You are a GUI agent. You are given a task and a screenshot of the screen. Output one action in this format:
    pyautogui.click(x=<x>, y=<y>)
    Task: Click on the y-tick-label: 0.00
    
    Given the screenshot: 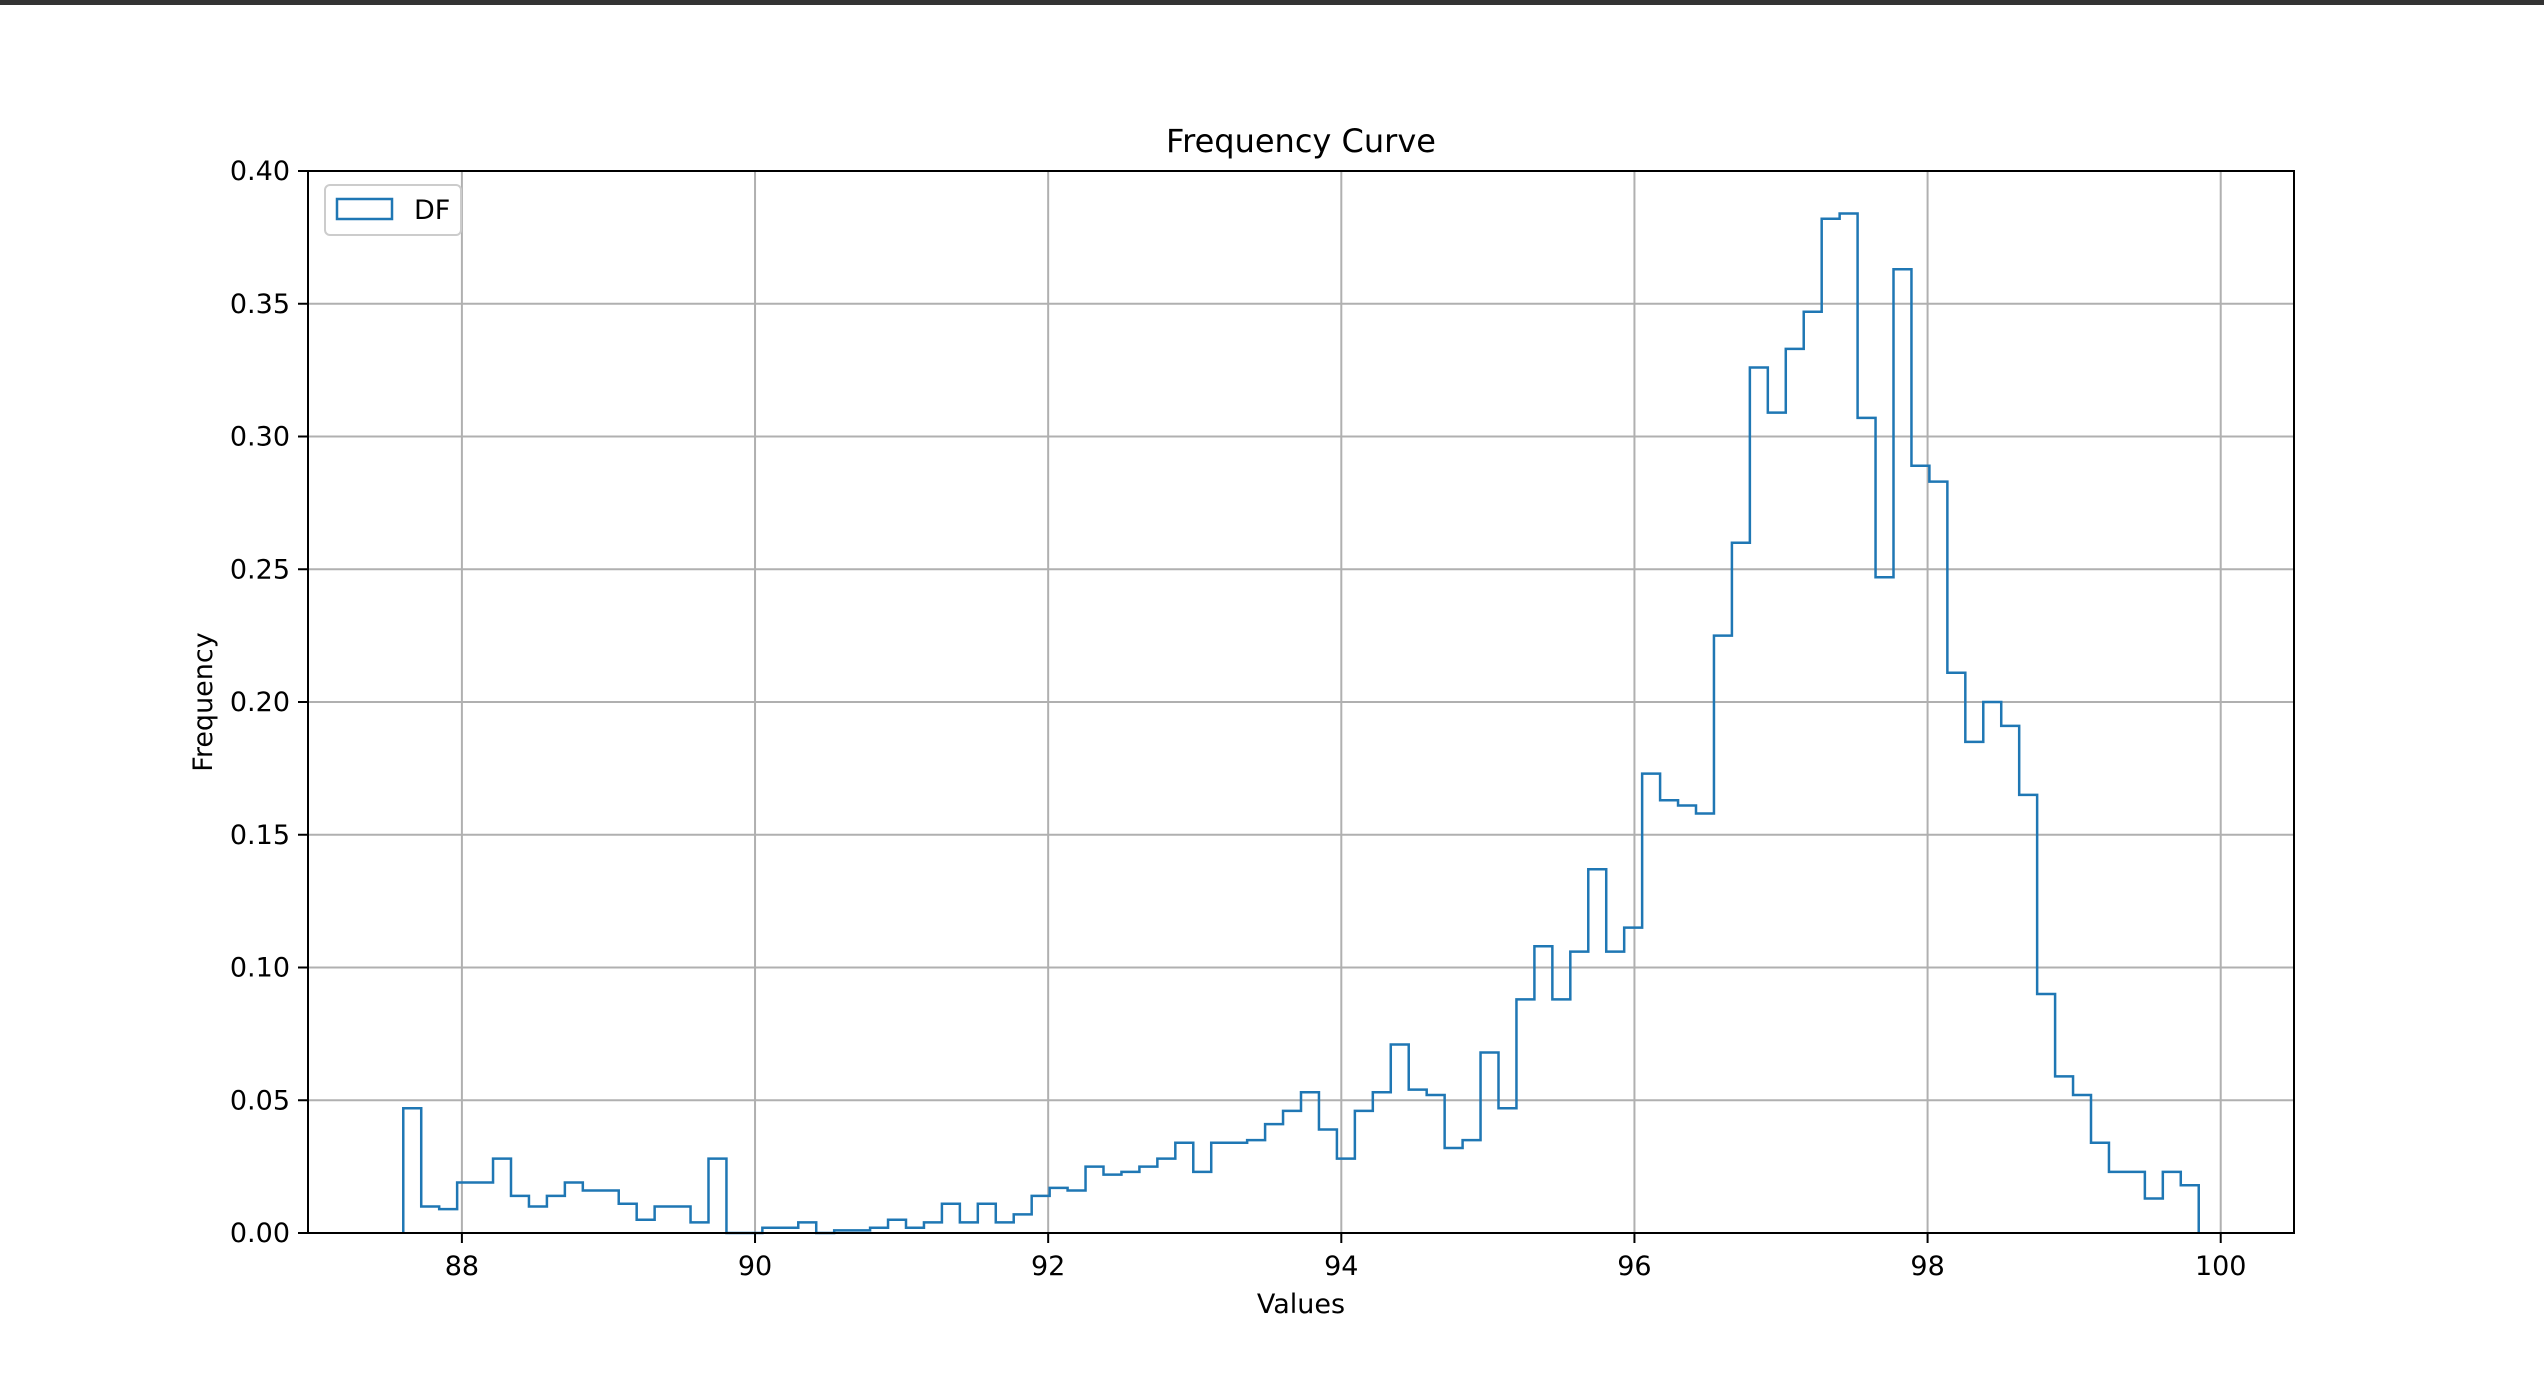 What is the action you would take?
    pyautogui.click(x=260, y=1233)
    